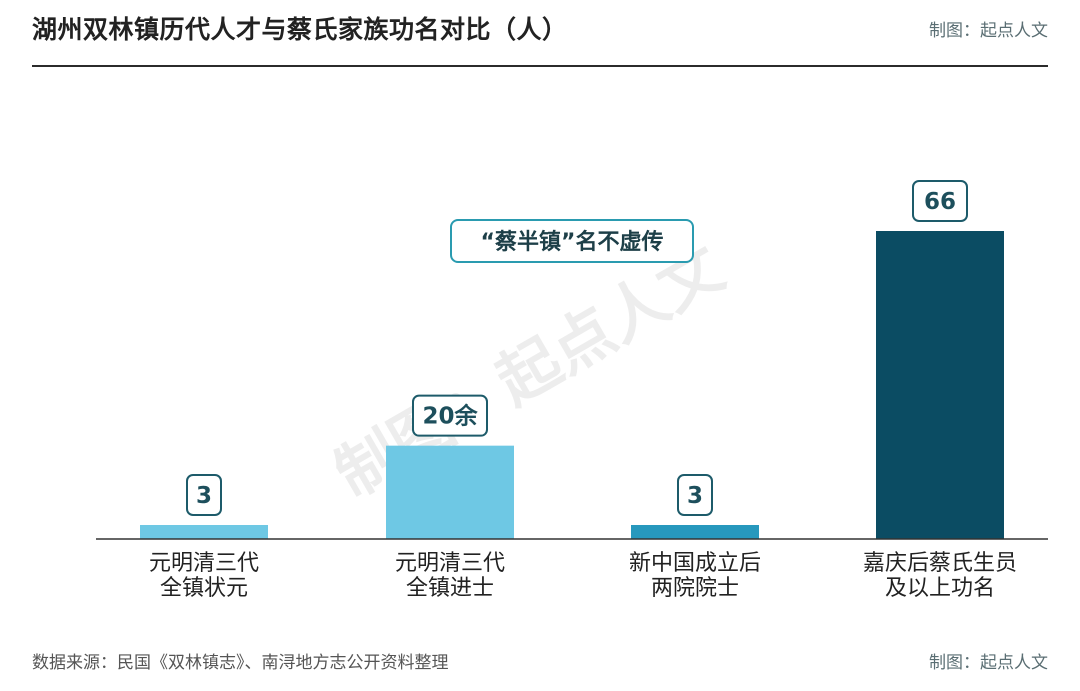 Image resolution: width=1080 pixels, height=691 pixels. I want to click on credit-top: 制图：起点人文, so click(988, 31).